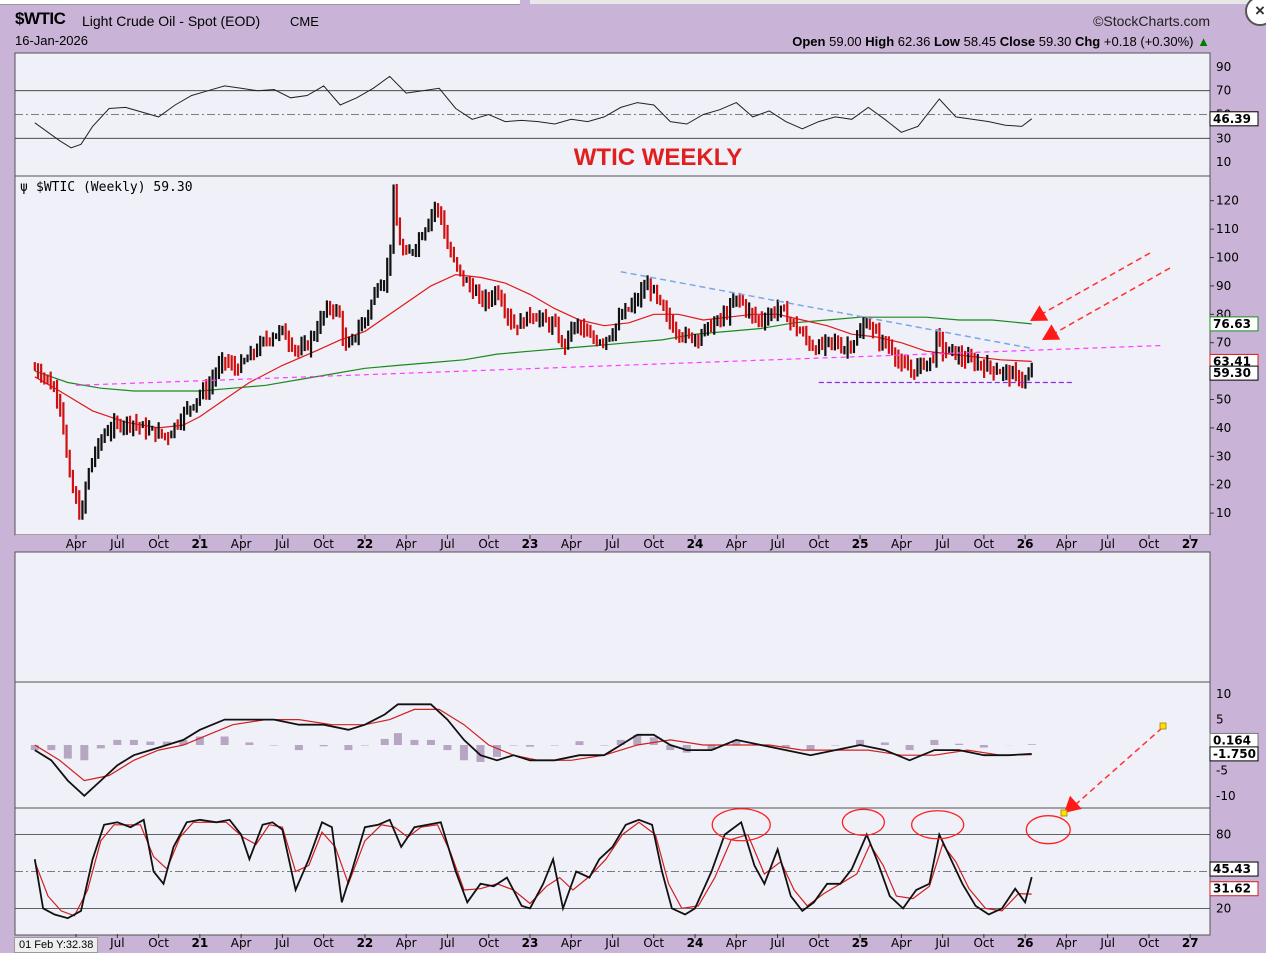  I want to click on price-xaxis-label: 24, so click(695, 544).